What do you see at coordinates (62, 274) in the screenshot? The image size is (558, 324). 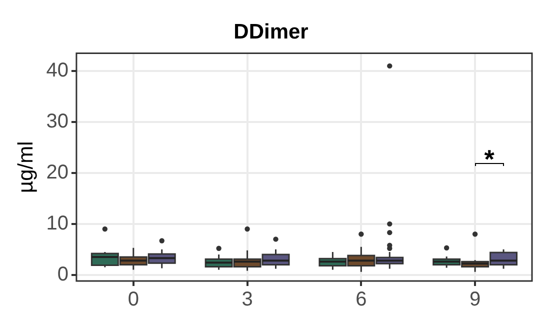 I see `y-tick-label: 0` at bounding box center [62, 274].